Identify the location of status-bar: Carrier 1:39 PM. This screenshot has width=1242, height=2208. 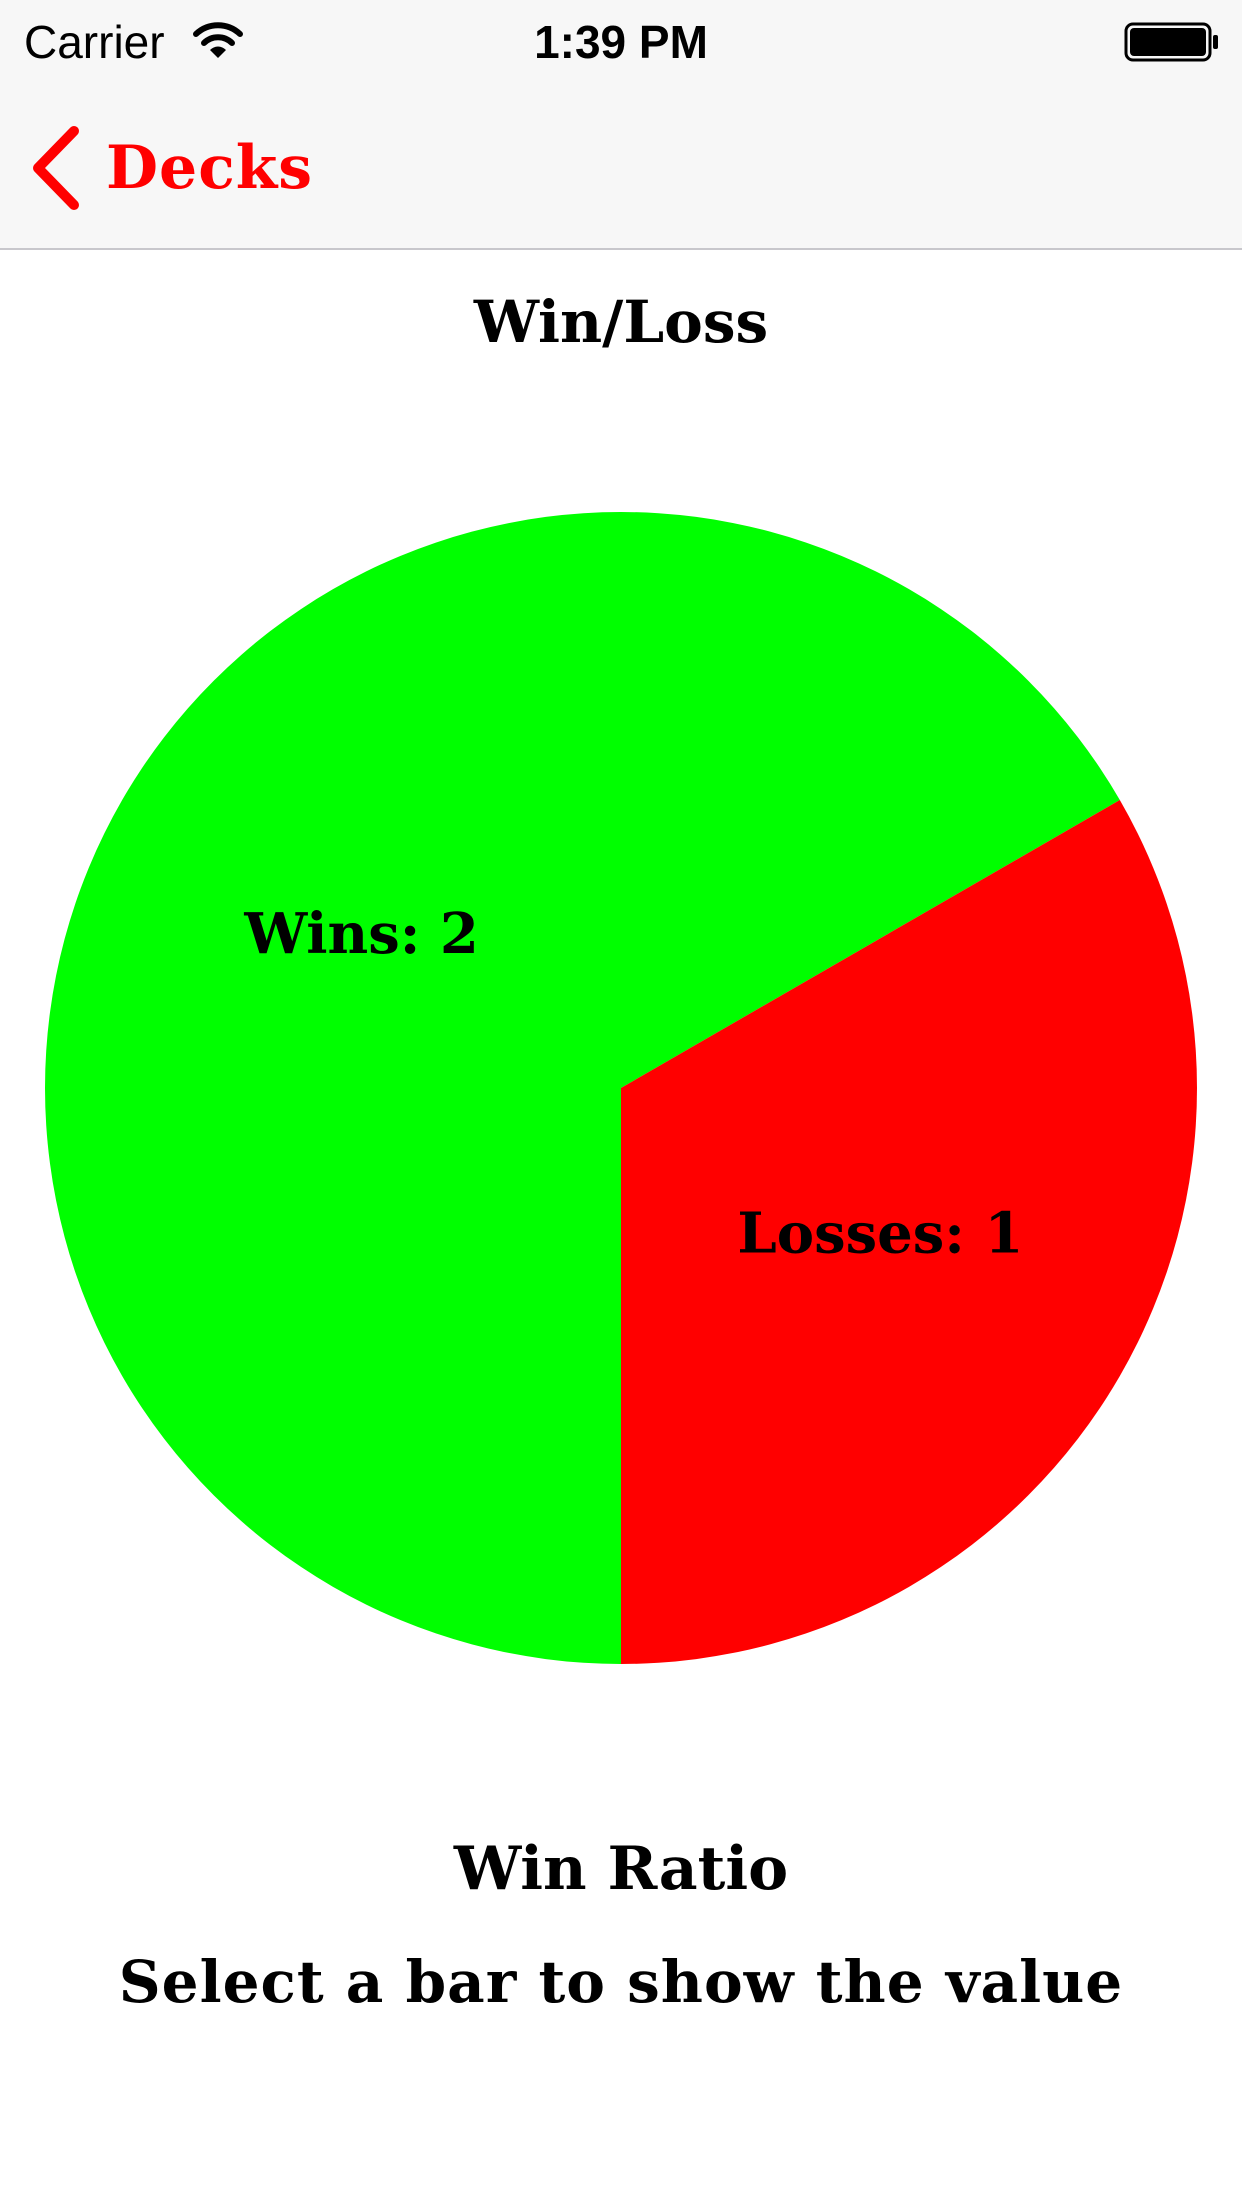
(621, 42).